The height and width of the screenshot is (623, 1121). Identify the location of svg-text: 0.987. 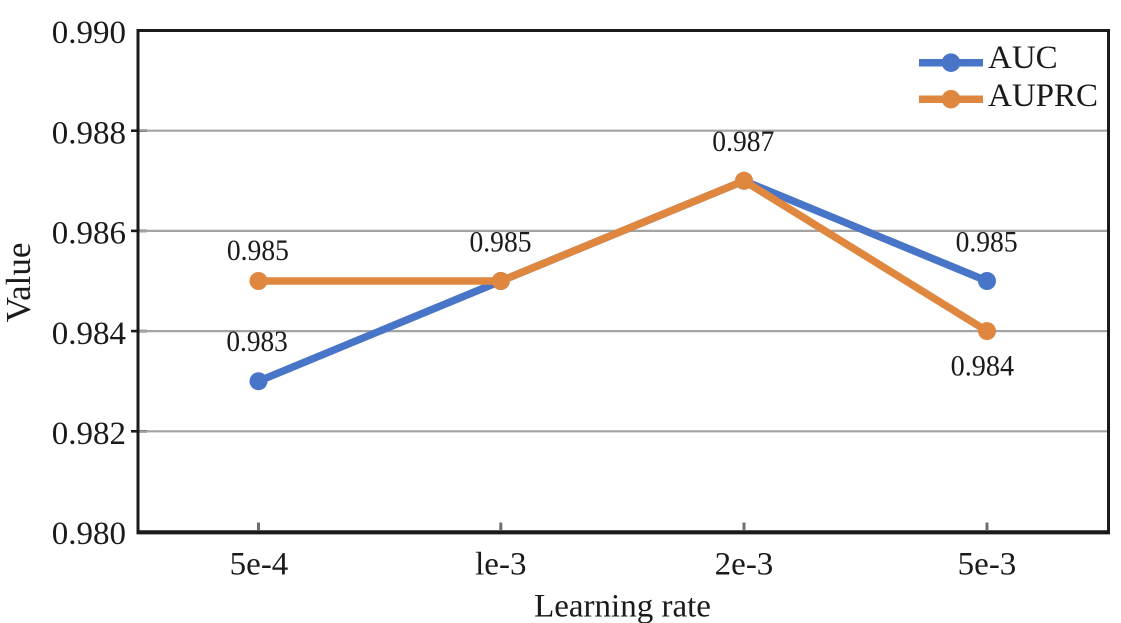
(743, 142).